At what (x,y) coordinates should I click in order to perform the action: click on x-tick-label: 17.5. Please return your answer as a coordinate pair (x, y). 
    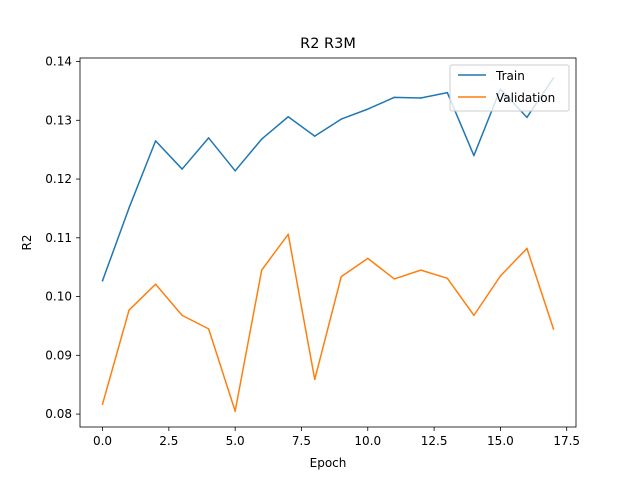
    Looking at the image, I should click on (566, 441).